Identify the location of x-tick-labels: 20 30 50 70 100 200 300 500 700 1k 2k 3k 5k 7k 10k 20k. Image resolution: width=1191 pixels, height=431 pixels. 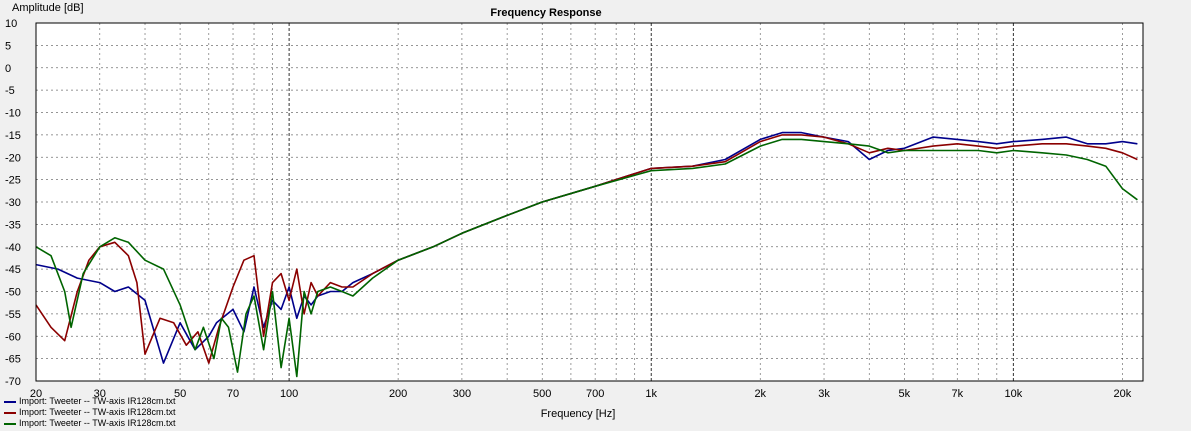
(581, 394).